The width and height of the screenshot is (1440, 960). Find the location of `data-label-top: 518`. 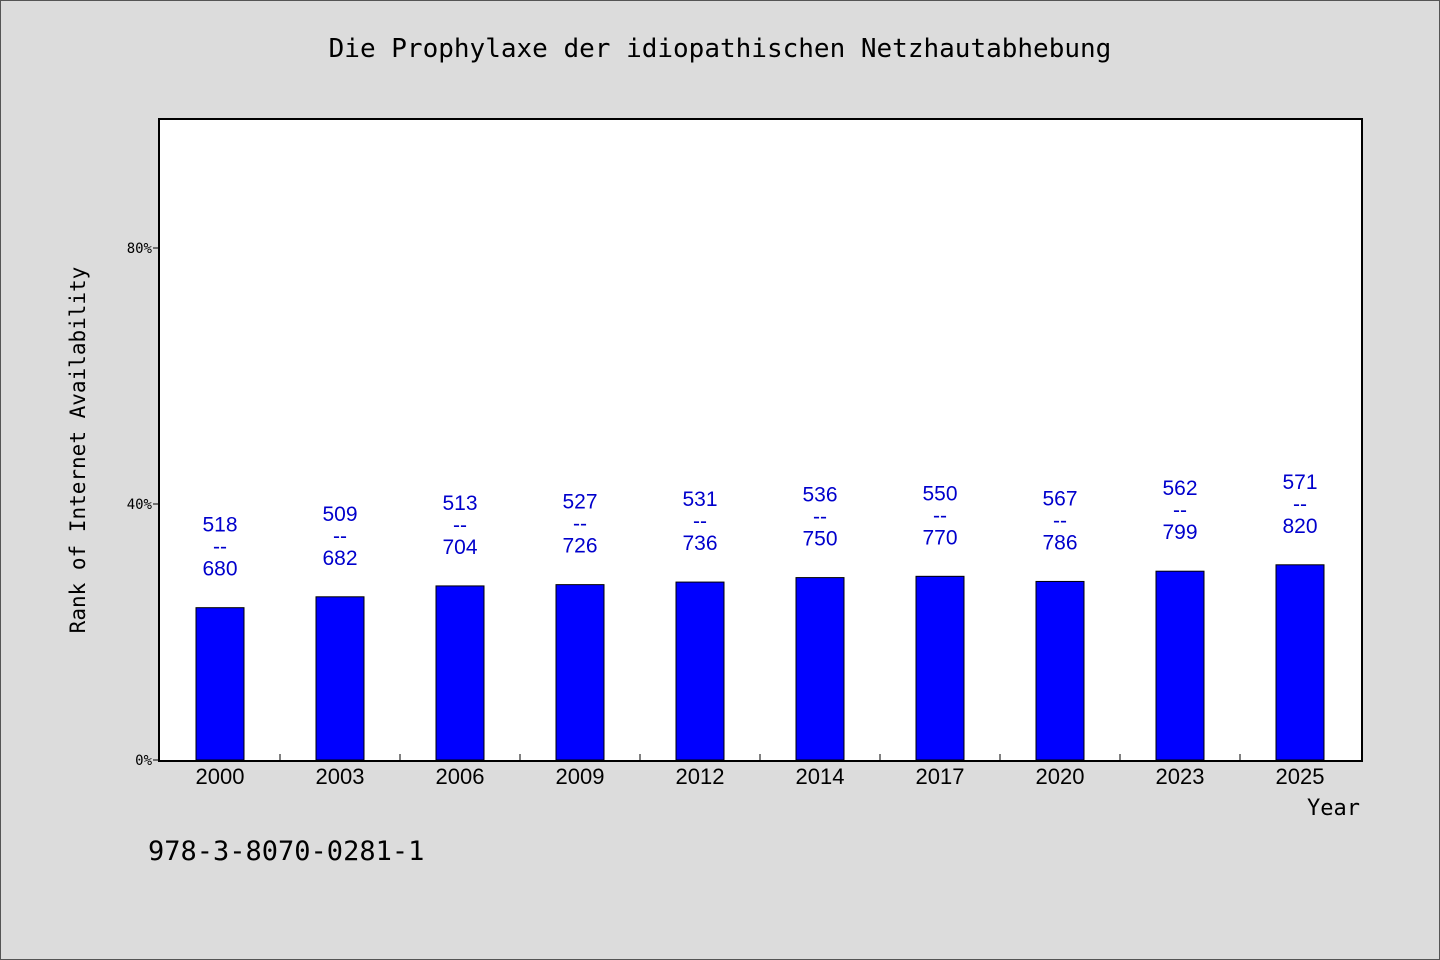

data-label-top: 518 is located at coordinates (219, 525).